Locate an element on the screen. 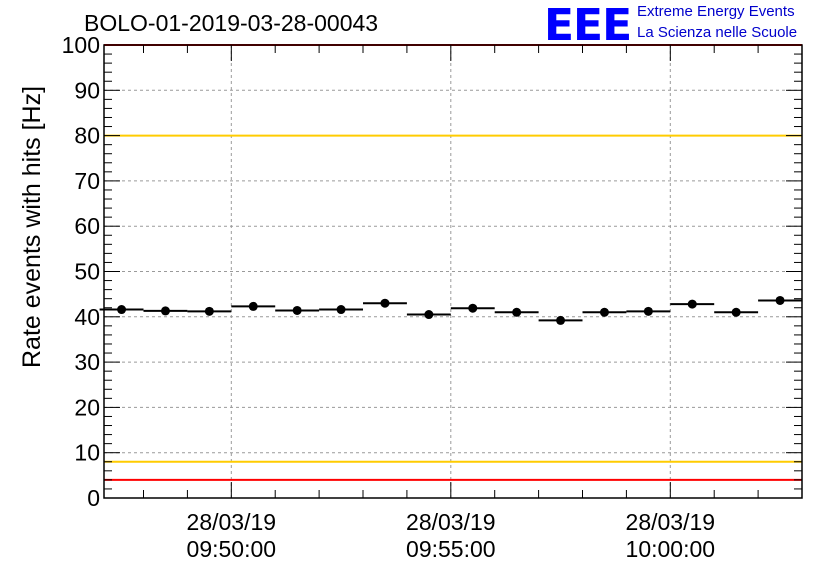  x-tick-label-time: 10:00:00 is located at coordinates (671, 549).